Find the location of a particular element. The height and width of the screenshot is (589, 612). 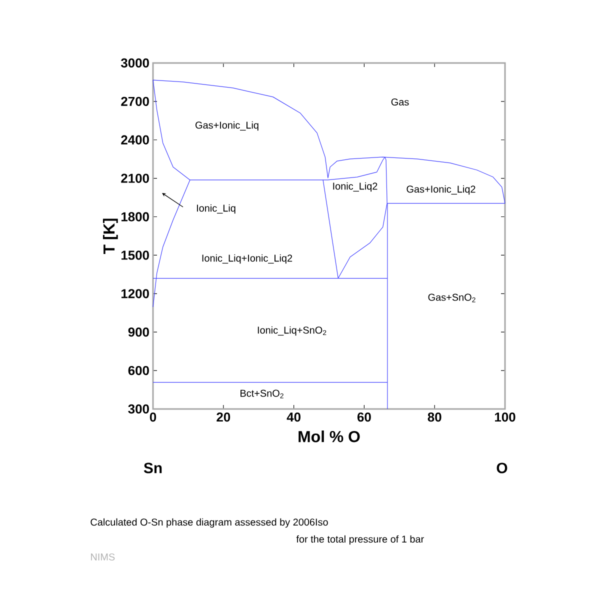

annotation: Gas+Ionic_Liq is located at coordinates (227, 126).